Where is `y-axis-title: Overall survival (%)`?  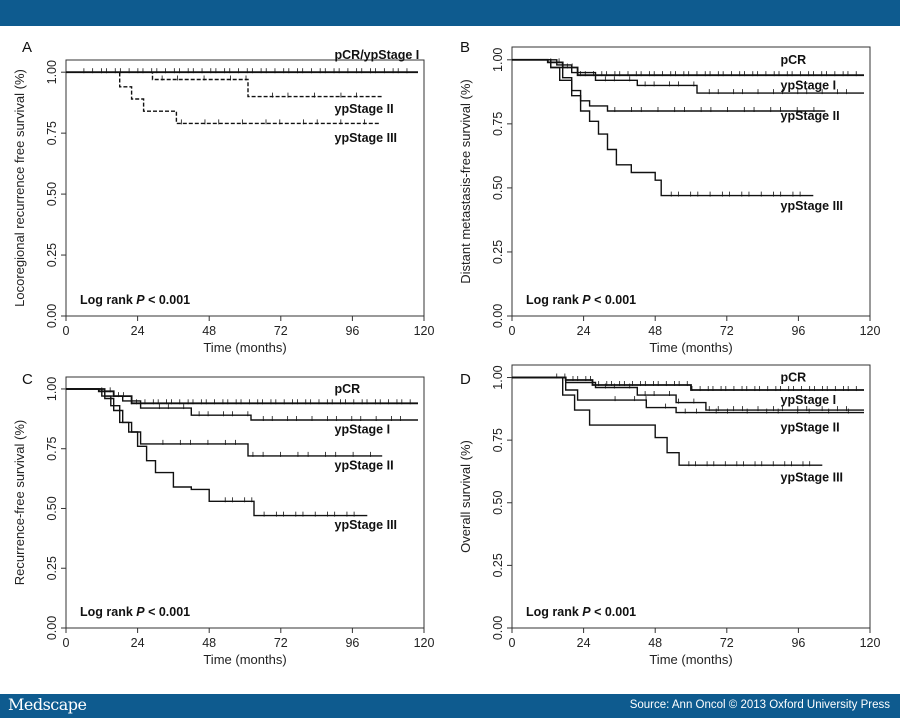 y-axis-title: Overall survival (%) is located at coordinates (465, 496).